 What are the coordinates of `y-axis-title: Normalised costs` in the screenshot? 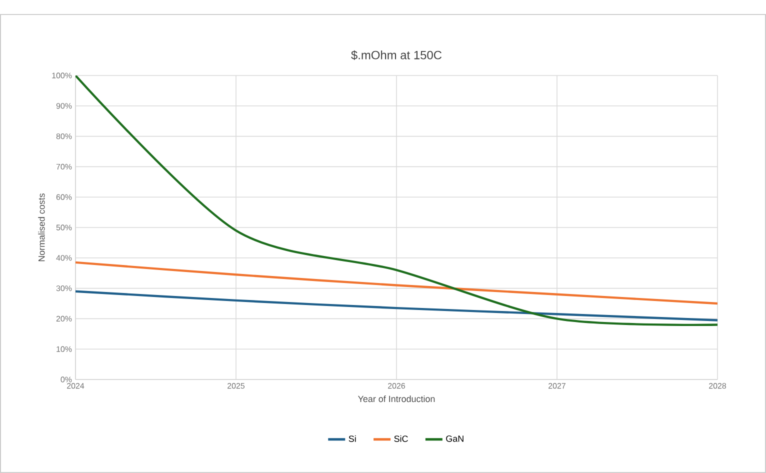 It's located at (41, 227).